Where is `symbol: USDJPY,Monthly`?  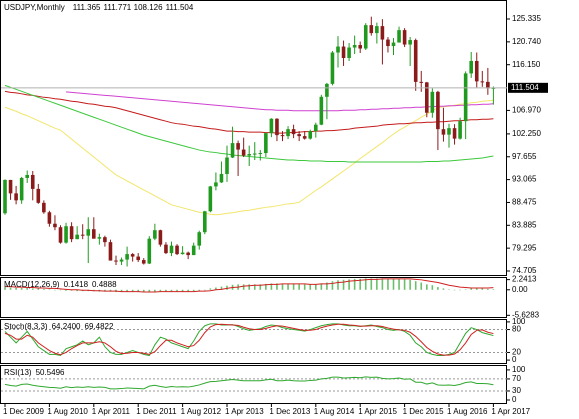
symbol: USDJPY,Monthly is located at coordinates (34, 7).